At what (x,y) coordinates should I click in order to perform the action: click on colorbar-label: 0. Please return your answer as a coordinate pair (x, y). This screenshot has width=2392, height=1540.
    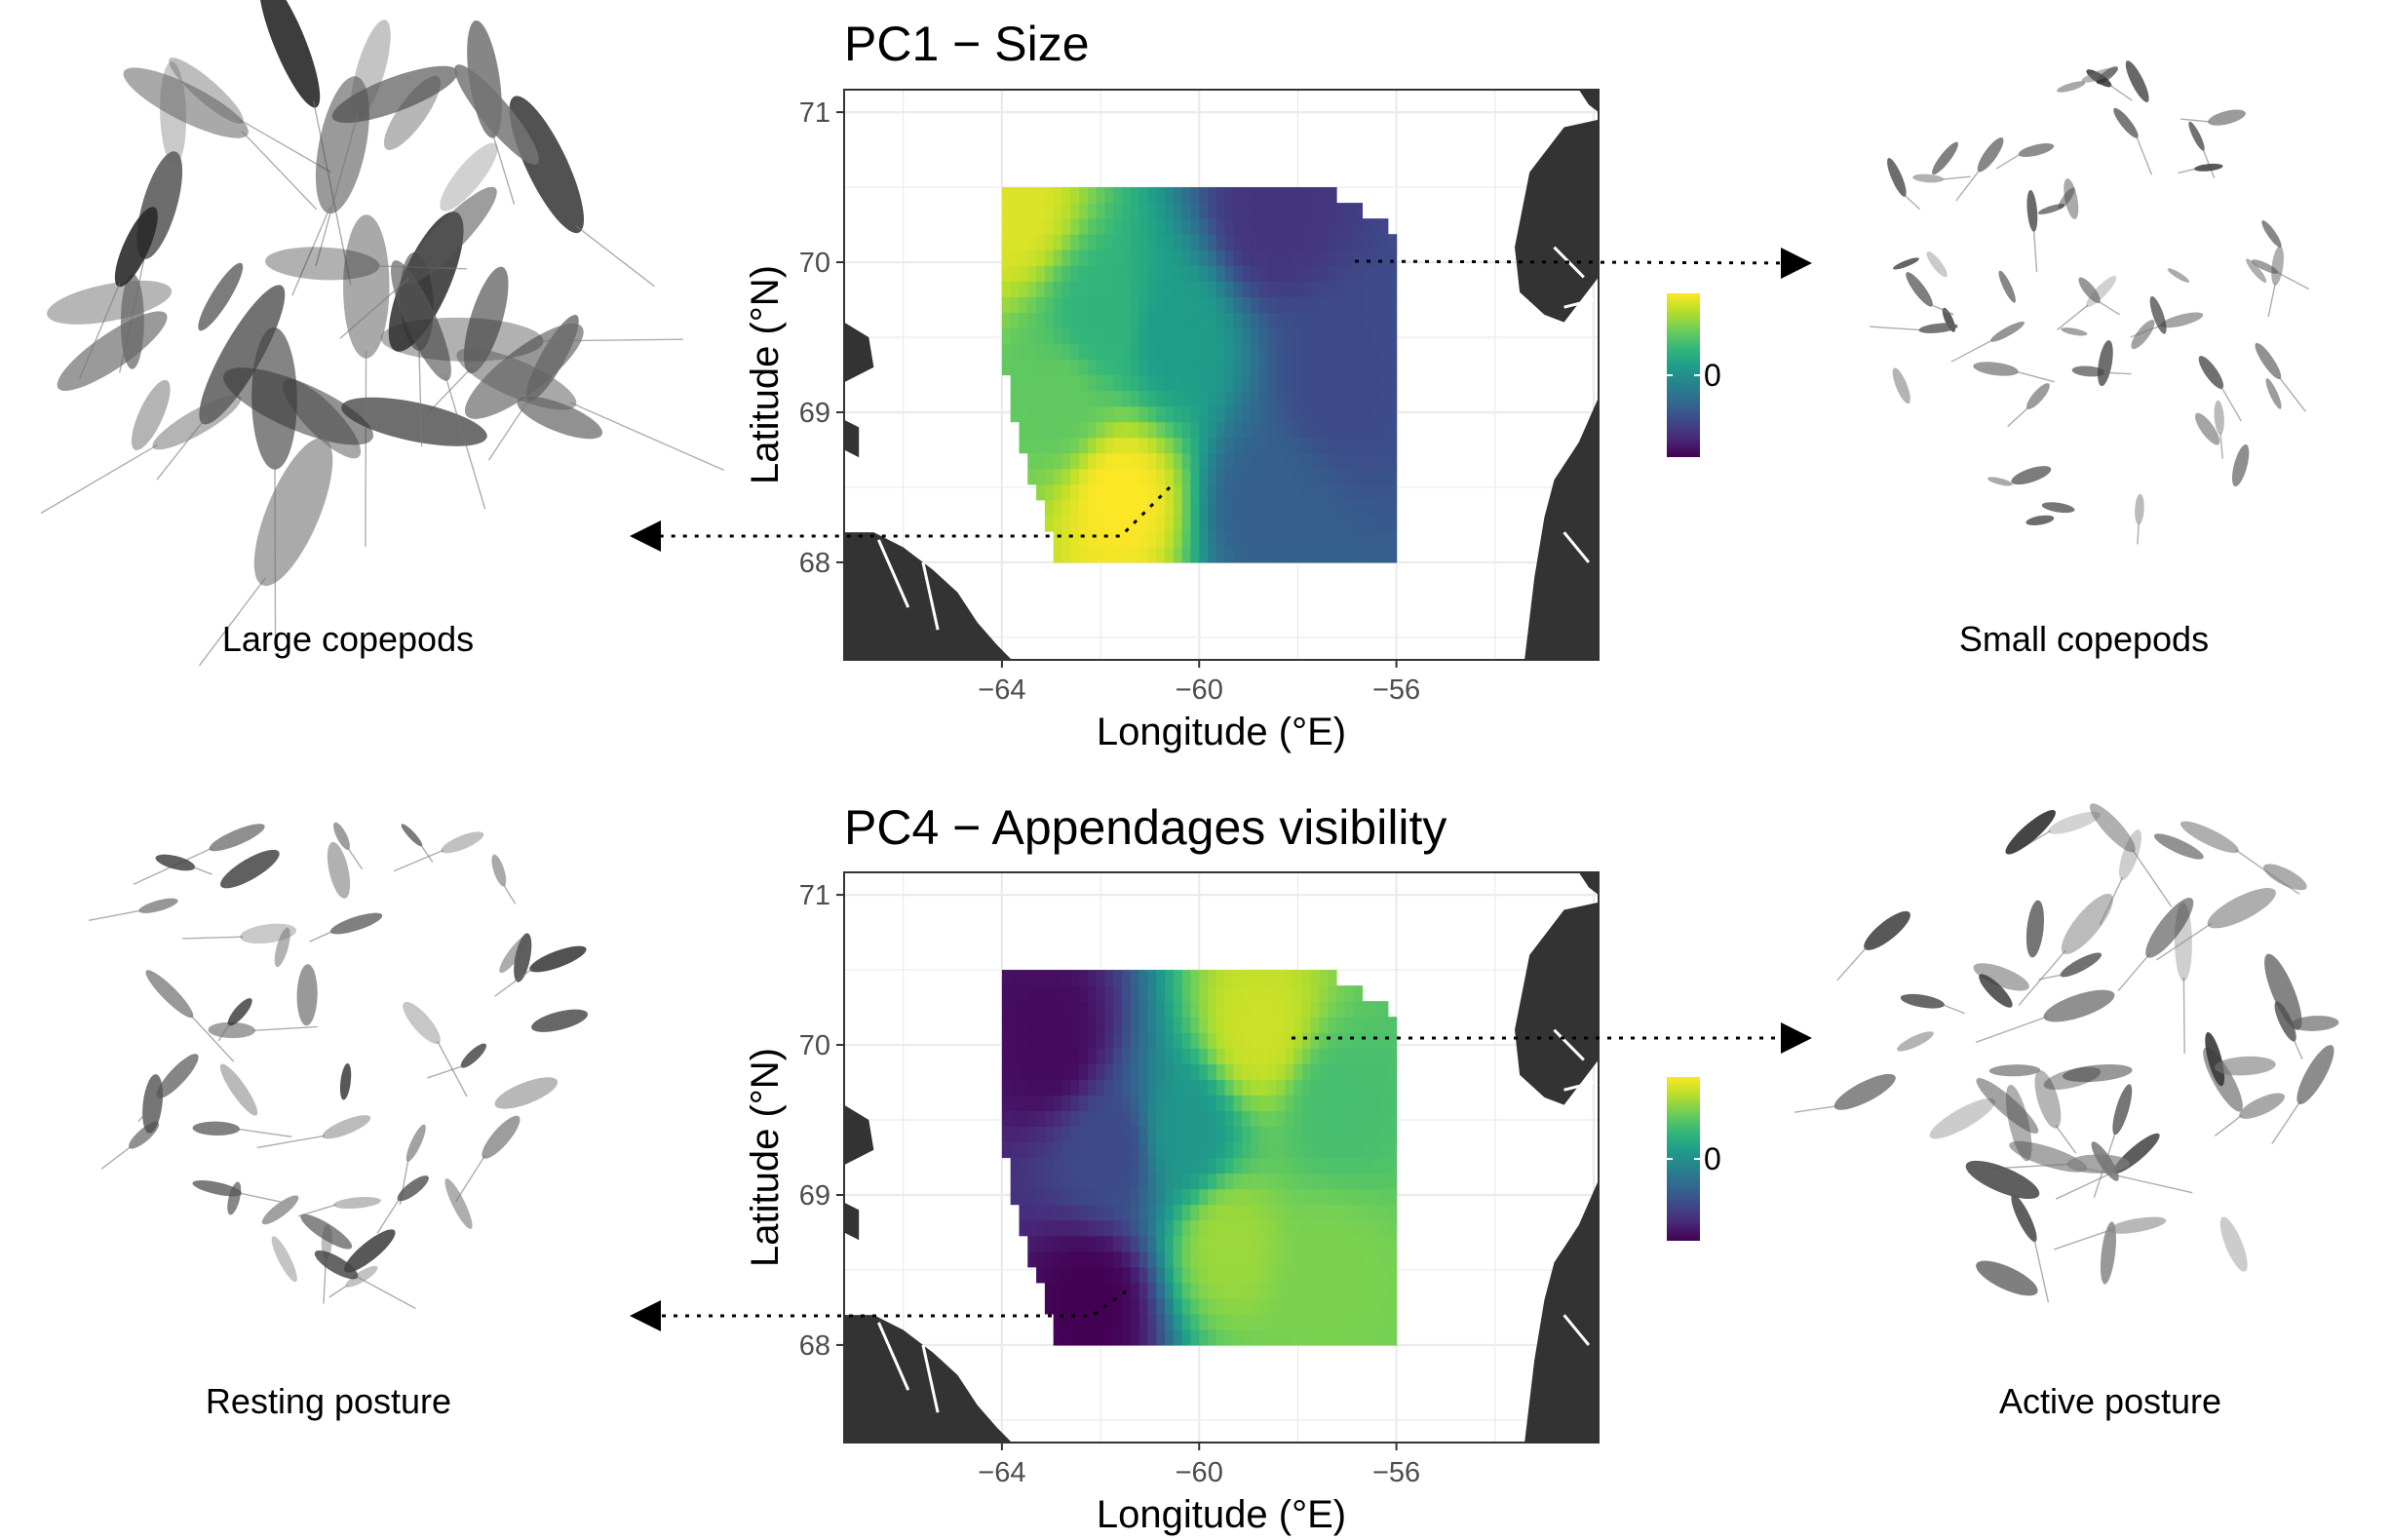
    Looking at the image, I should click on (1712, 1158).